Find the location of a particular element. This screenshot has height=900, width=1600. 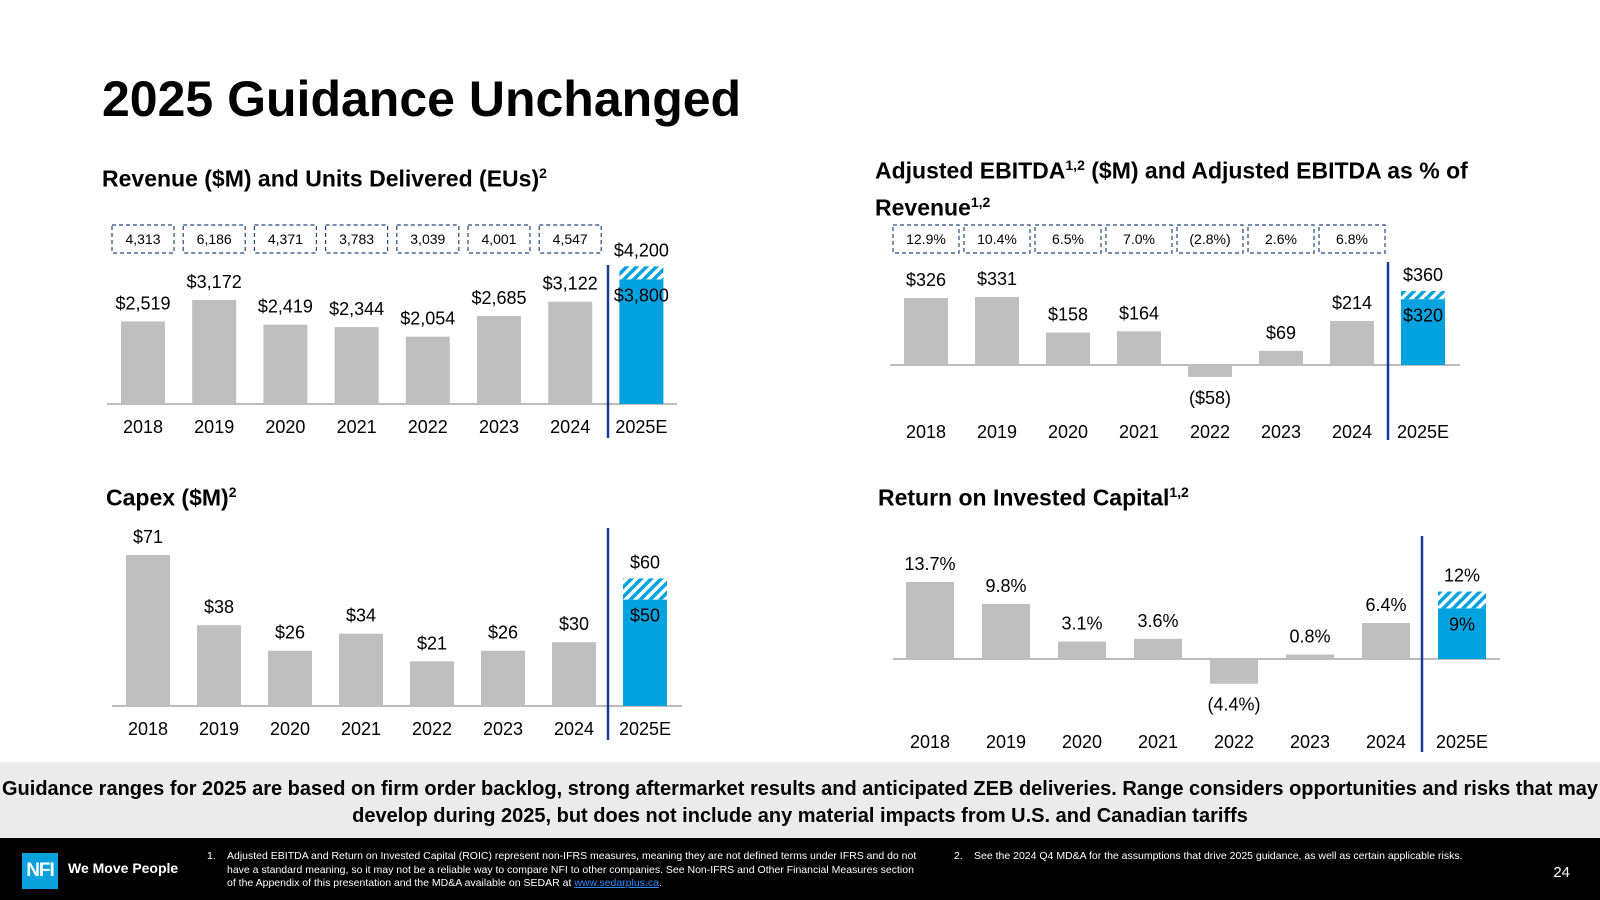

revenue-chart-title: Revenue ($M) and Units Delivered (EUs)2 is located at coordinates (324, 176).